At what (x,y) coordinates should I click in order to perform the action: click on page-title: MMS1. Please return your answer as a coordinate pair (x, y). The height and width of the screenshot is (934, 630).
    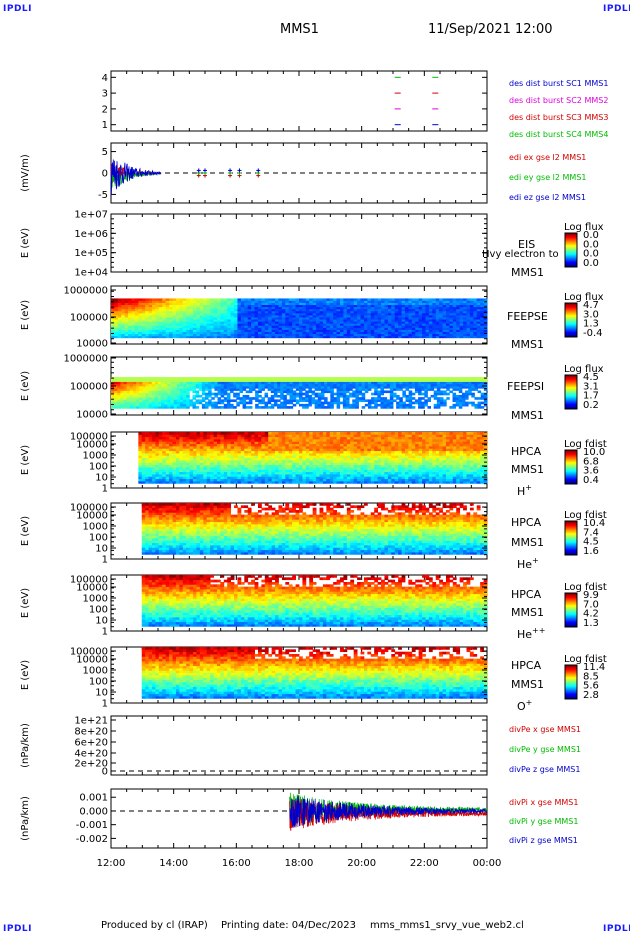
    Looking at the image, I should click on (299, 29).